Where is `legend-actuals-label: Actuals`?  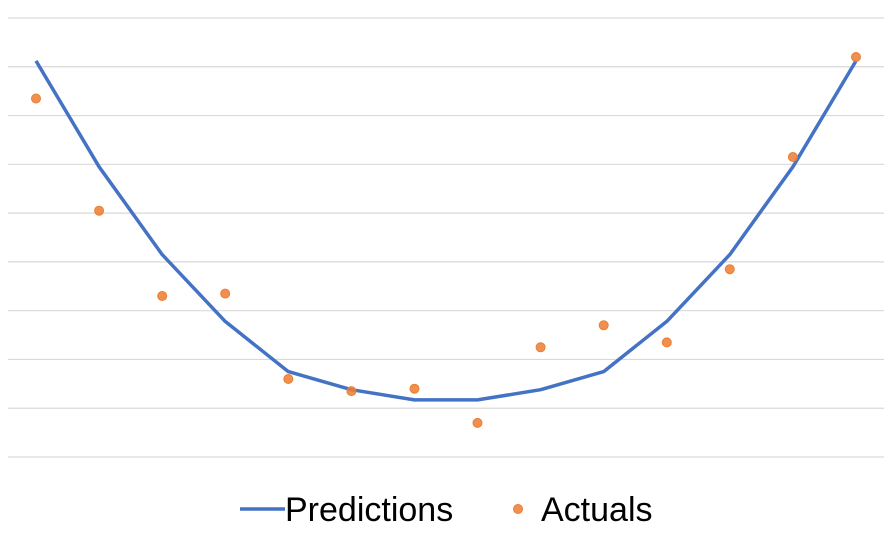 legend-actuals-label: Actuals is located at coordinates (597, 510).